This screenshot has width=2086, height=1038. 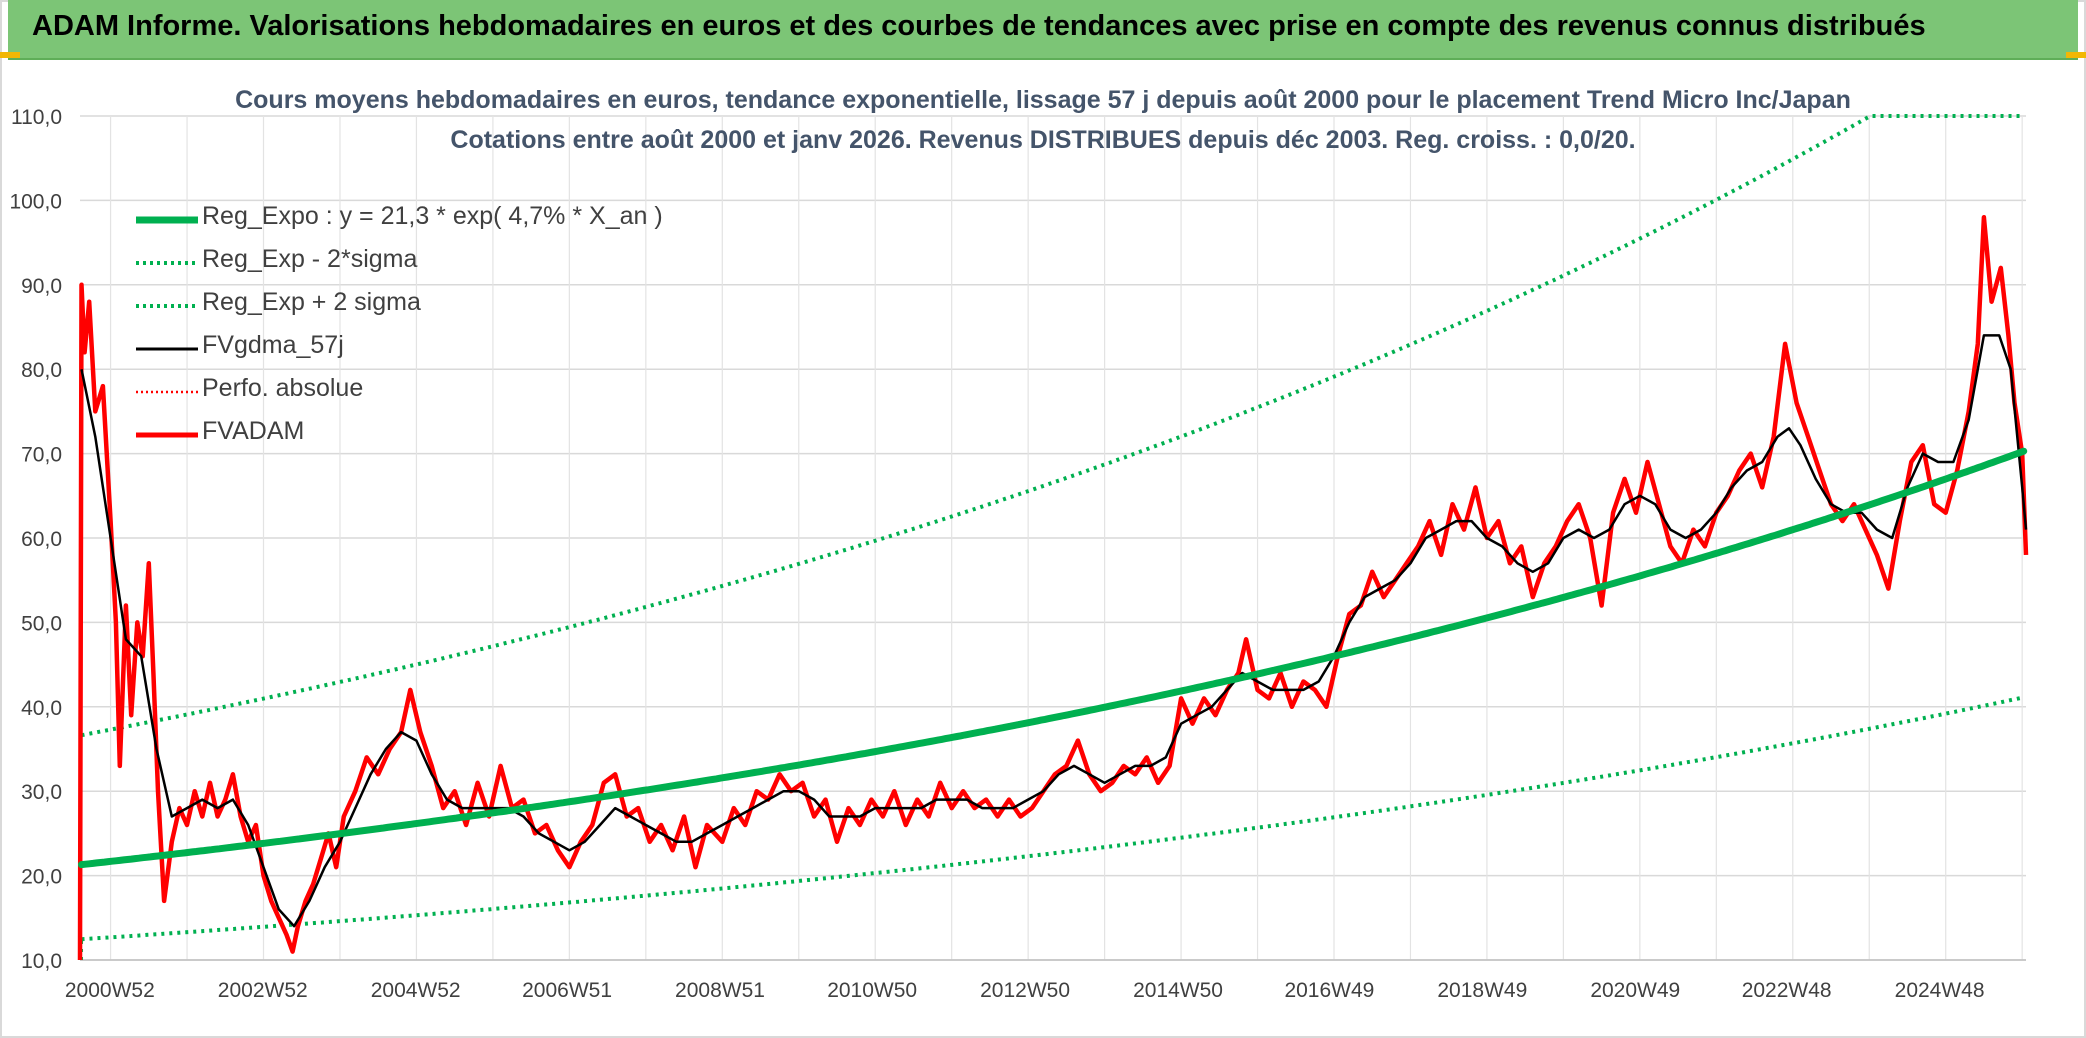 I want to click on legend-swatch-reg-exp-minus, so click(x=167, y=263).